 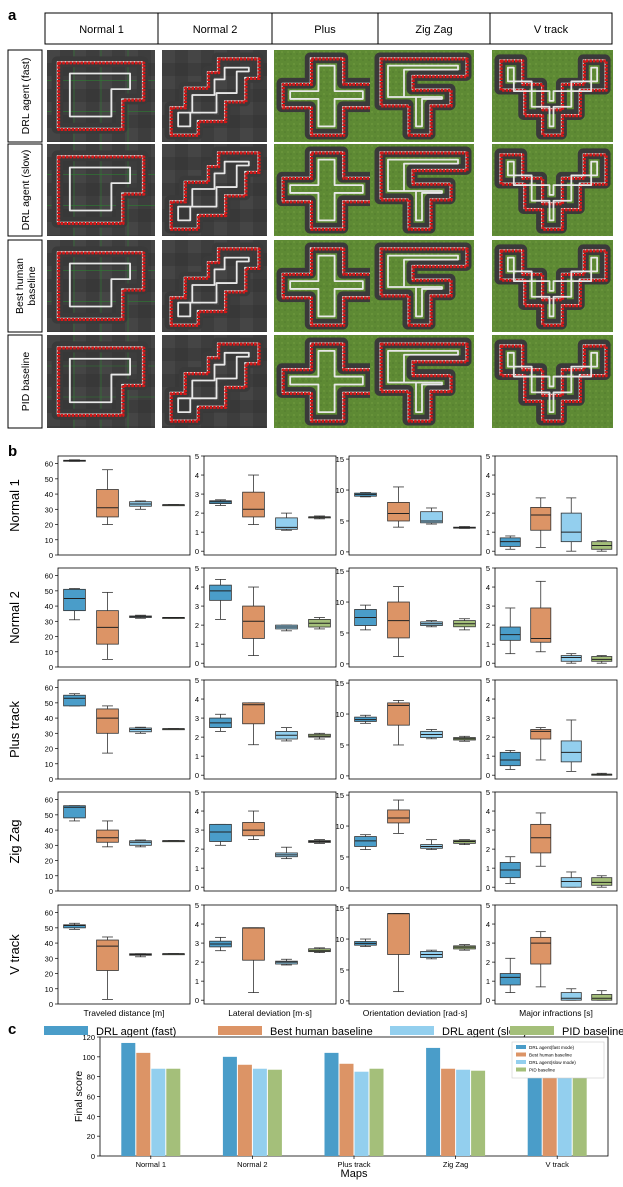 I want to click on legend-label: Best human baseline, so click(x=321, y=1032).